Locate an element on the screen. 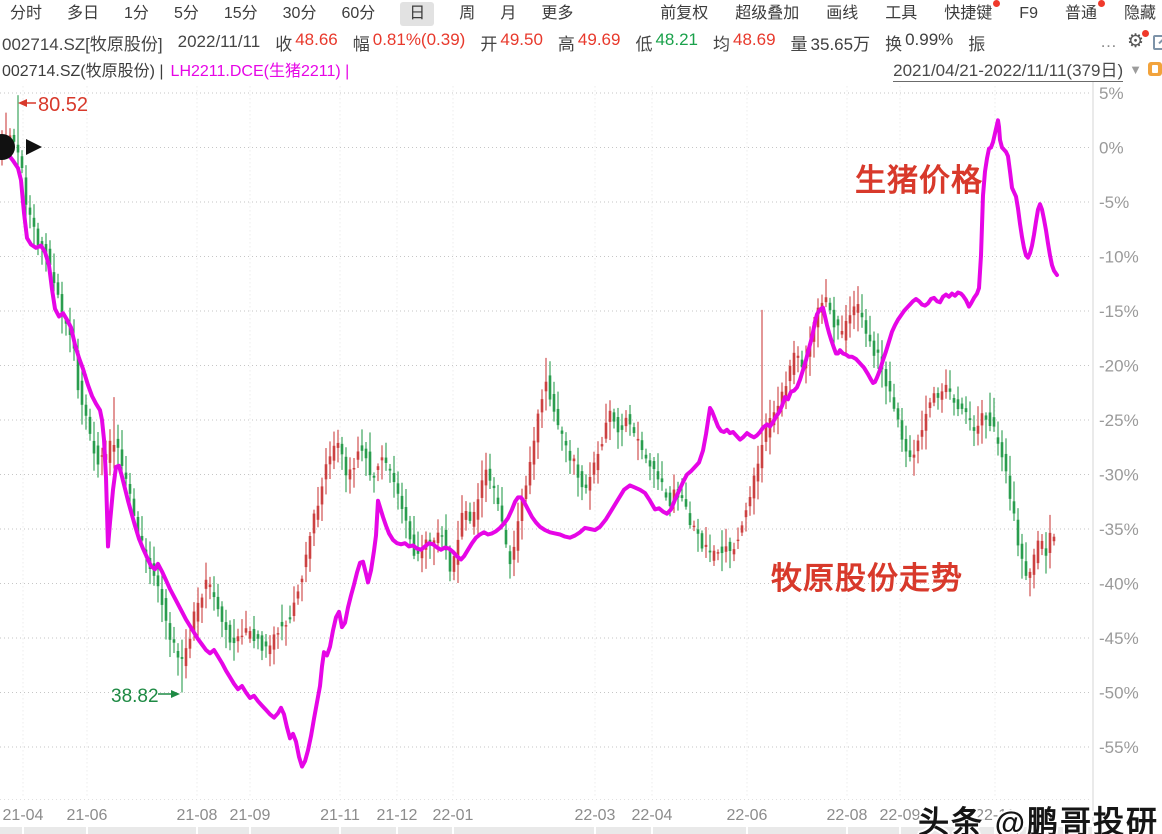  stock-series-label: 牧原股份走势 is located at coordinates (867, 578).